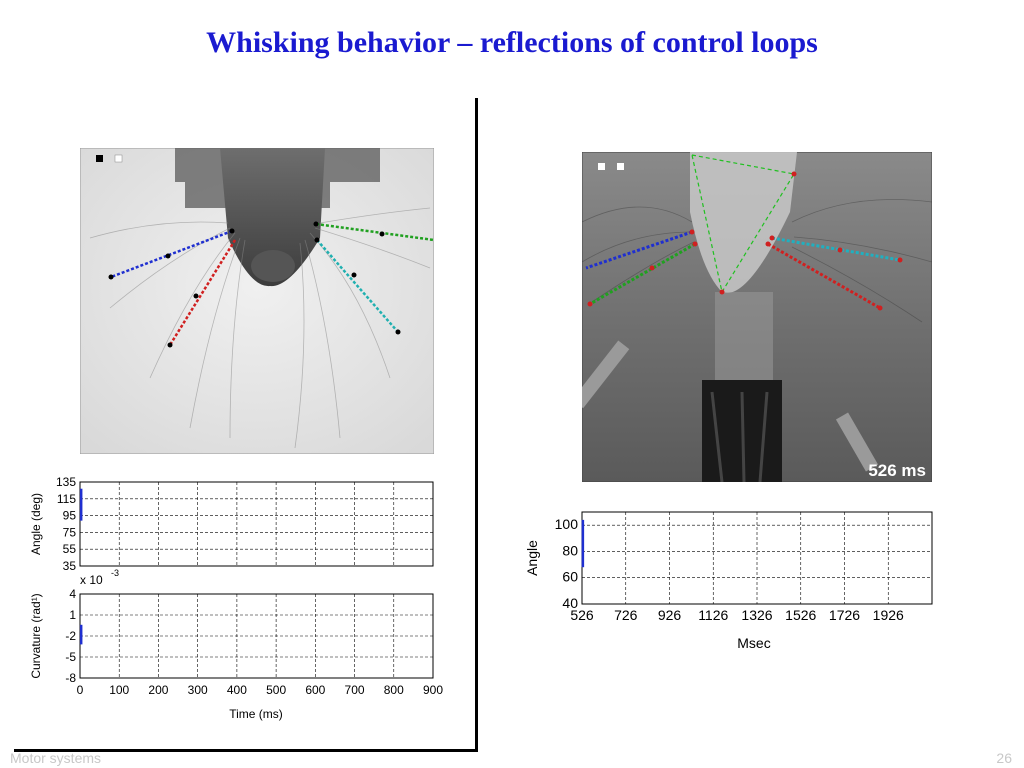 This screenshot has width=1024, height=768. Describe the element at coordinates (237, 690) in the screenshot. I see `x-tick-label: 400` at that location.